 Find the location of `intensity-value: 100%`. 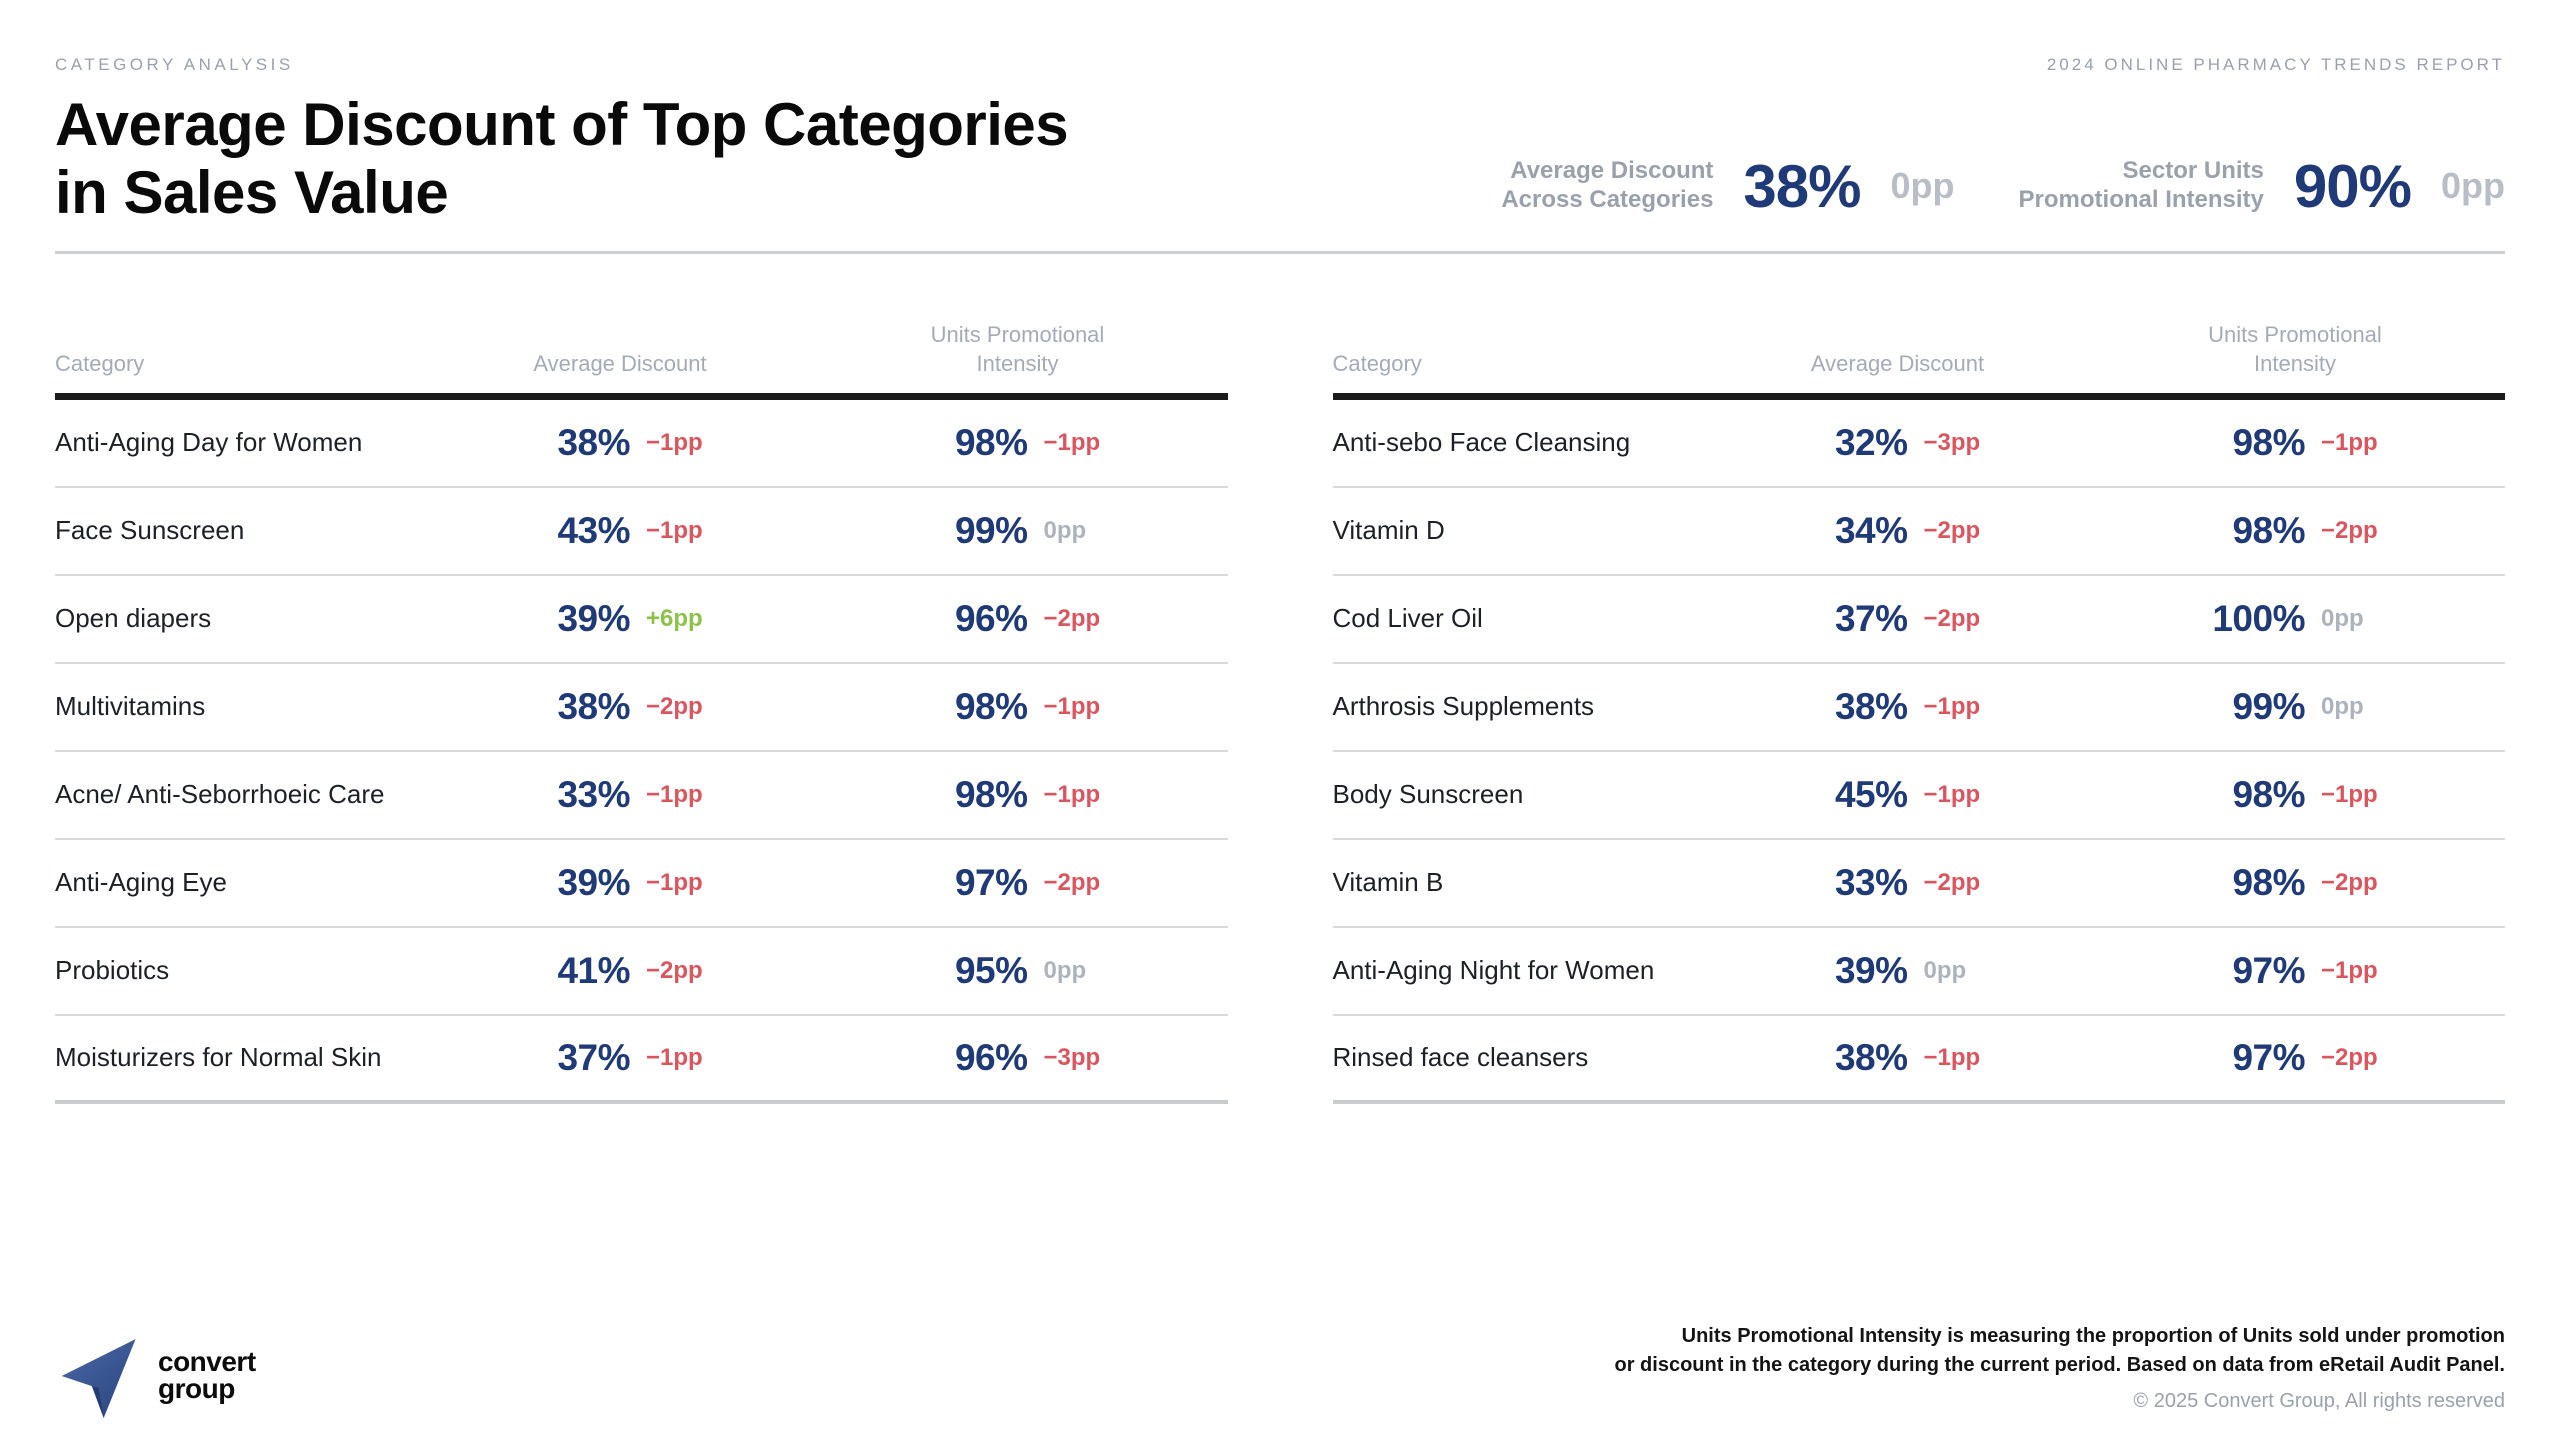

intensity-value: 100% is located at coordinates (2258, 618).